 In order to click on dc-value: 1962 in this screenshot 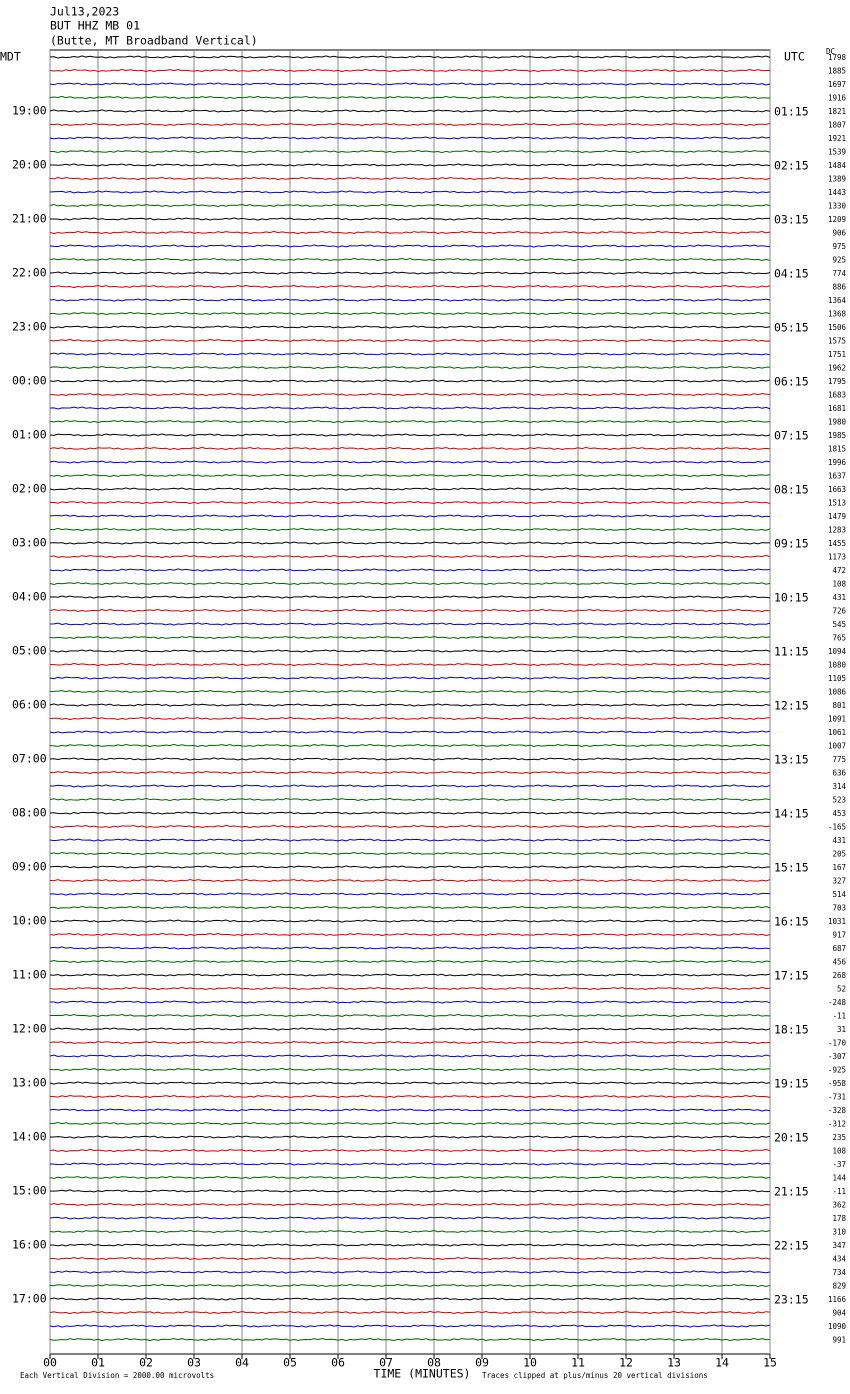, I will do `click(837, 368)`.